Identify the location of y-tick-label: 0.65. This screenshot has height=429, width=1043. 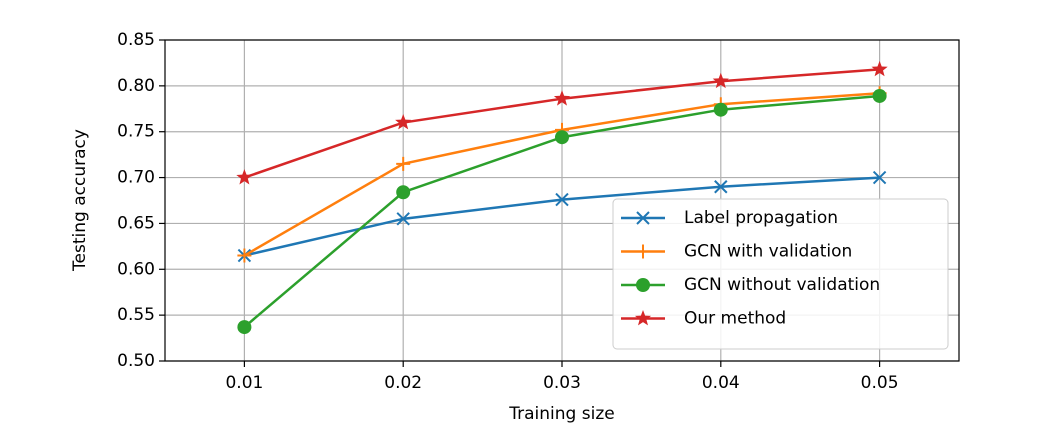
(136, 223).